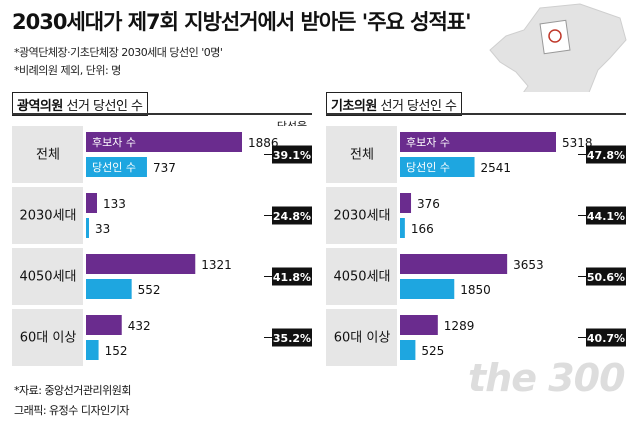  I want to click on chart-title: 2030세대가 제7회 지방선거에서 받아든 '주요 성적표', so click(242, 22).